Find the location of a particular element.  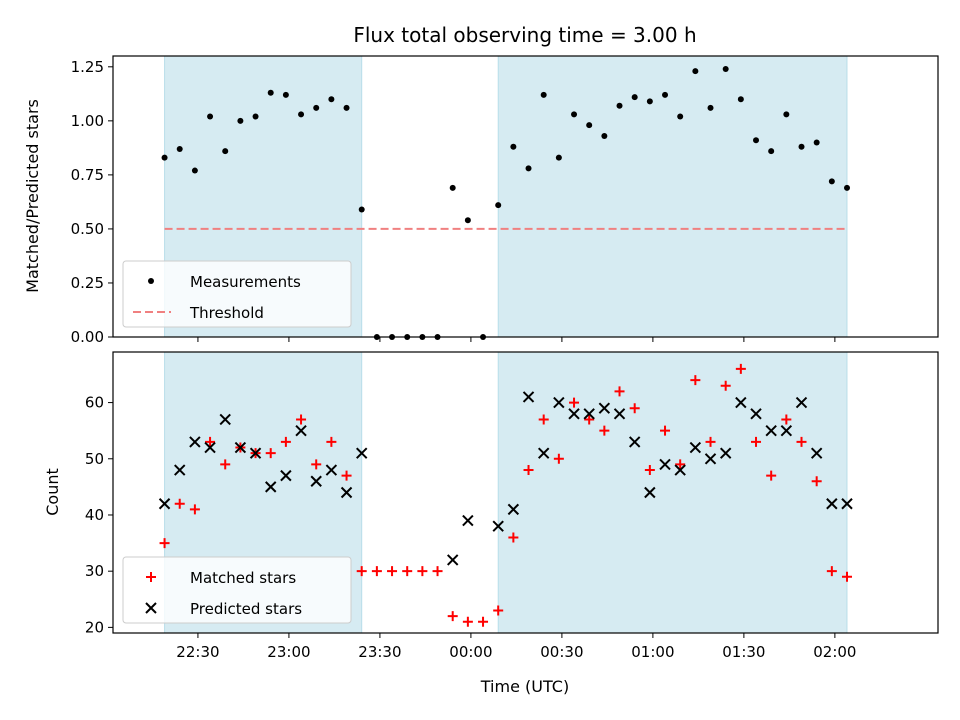

y-tick-label: 20 is located at coordinates (94, 627).